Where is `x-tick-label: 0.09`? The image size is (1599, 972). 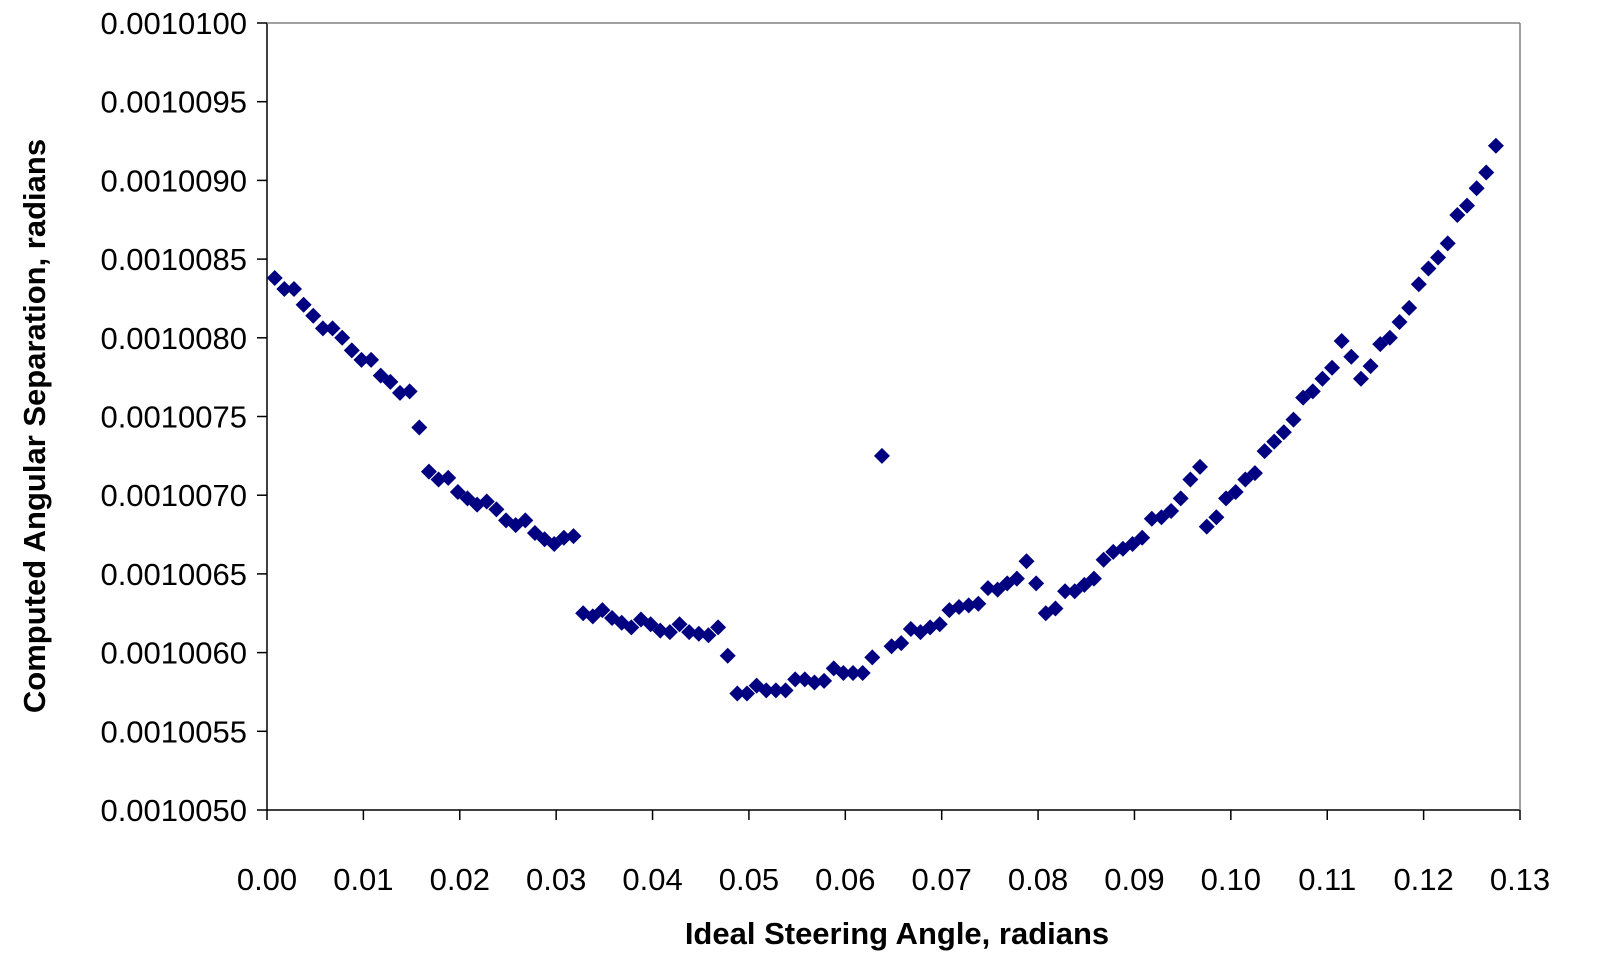
x-tick-label: 0.09 is located at coordinates (1134, 879).